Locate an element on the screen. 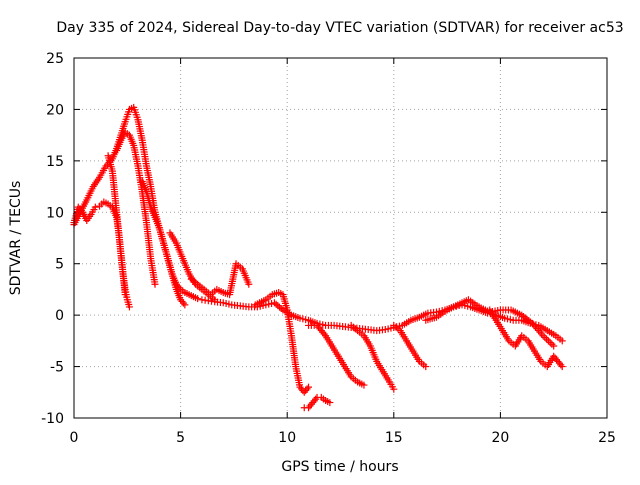 The width and height of the screenshot is (640, 485). x-tick-label: 15 is located at coordinates (394, 438).